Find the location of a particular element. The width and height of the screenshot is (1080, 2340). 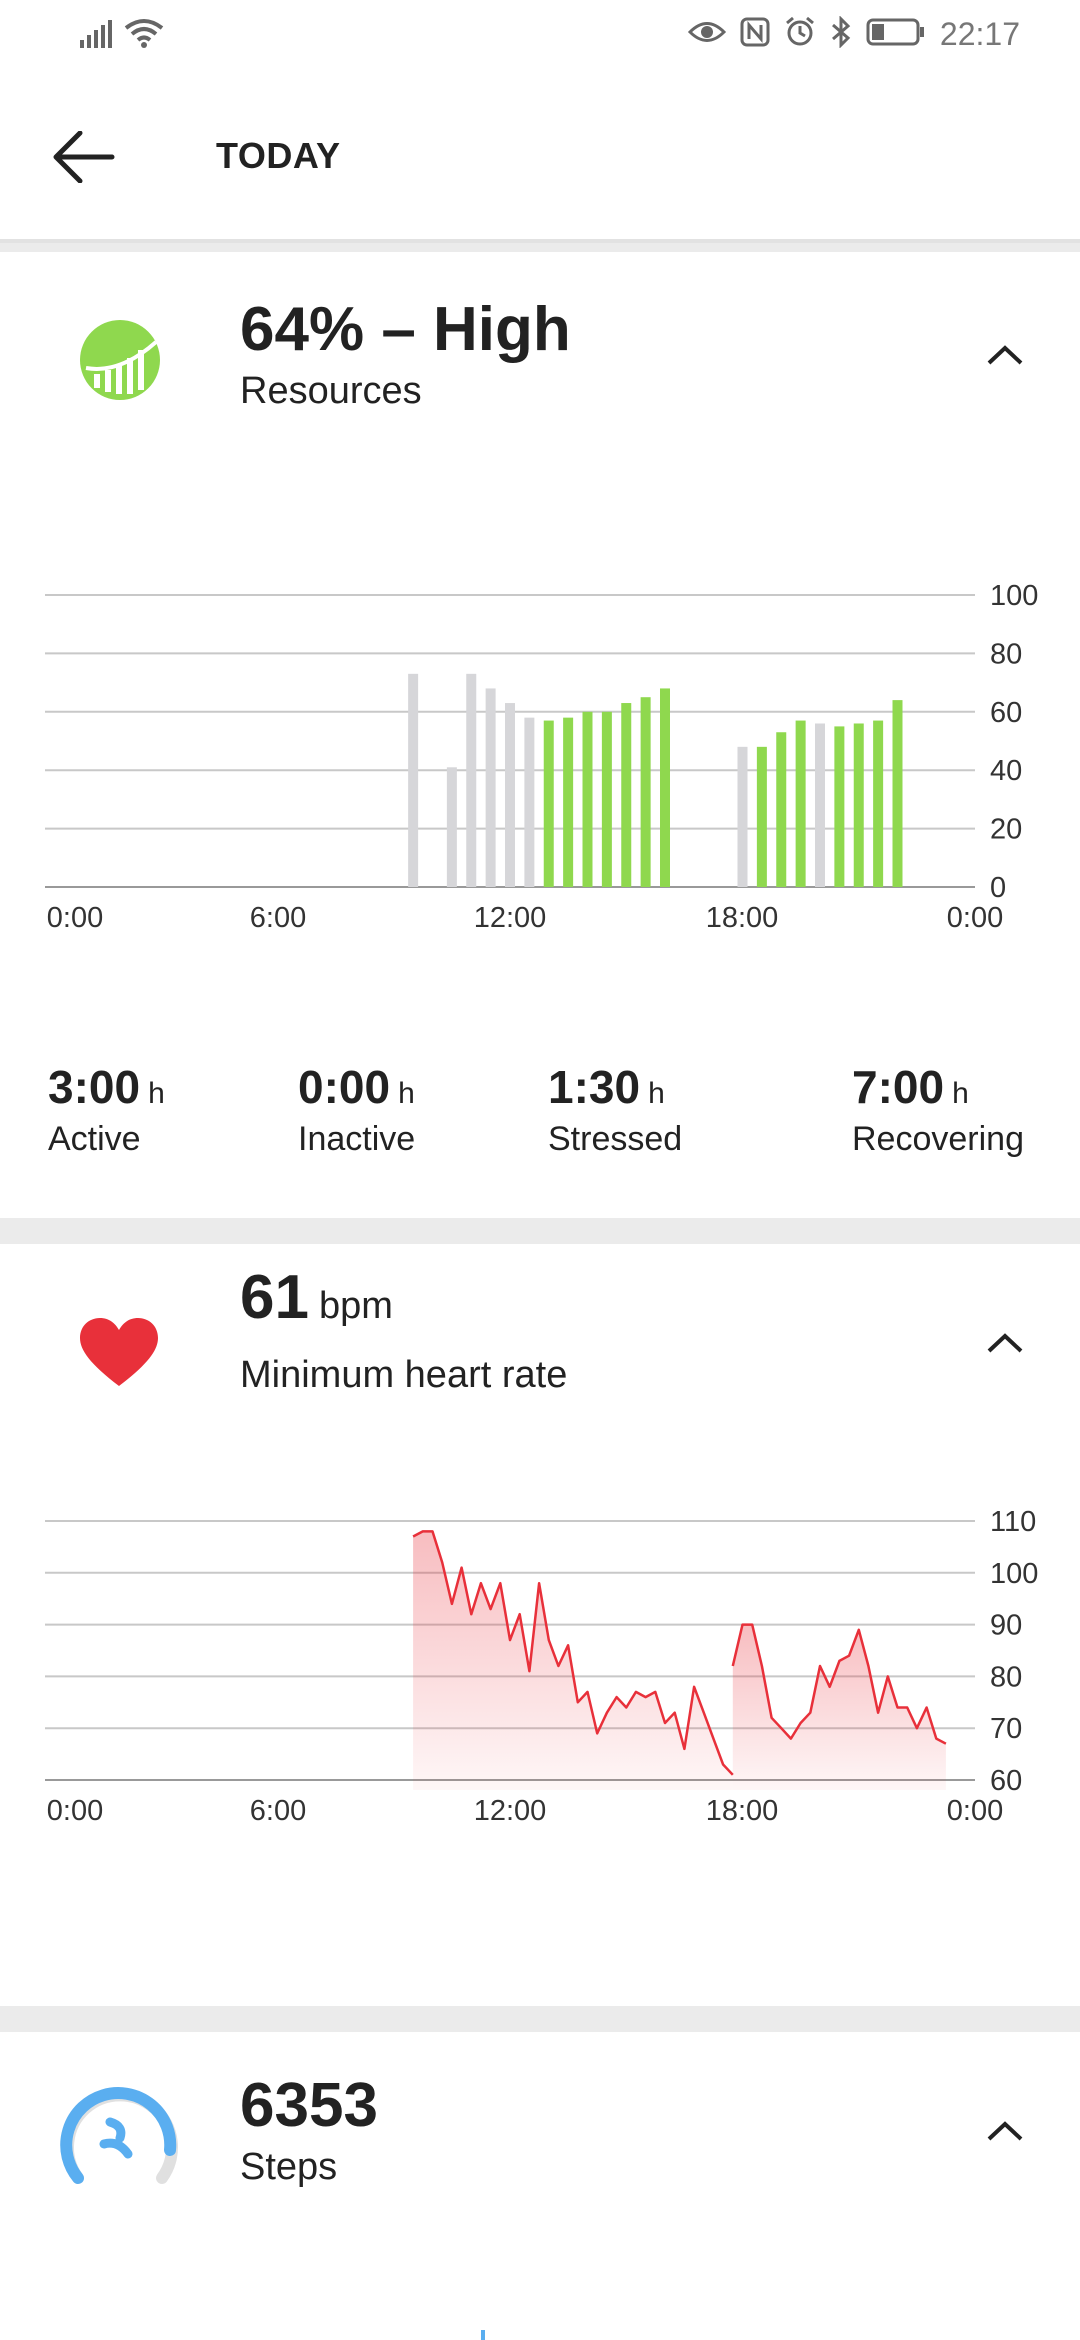

collapse-heart-button is located at coordinates (1005, 1345).